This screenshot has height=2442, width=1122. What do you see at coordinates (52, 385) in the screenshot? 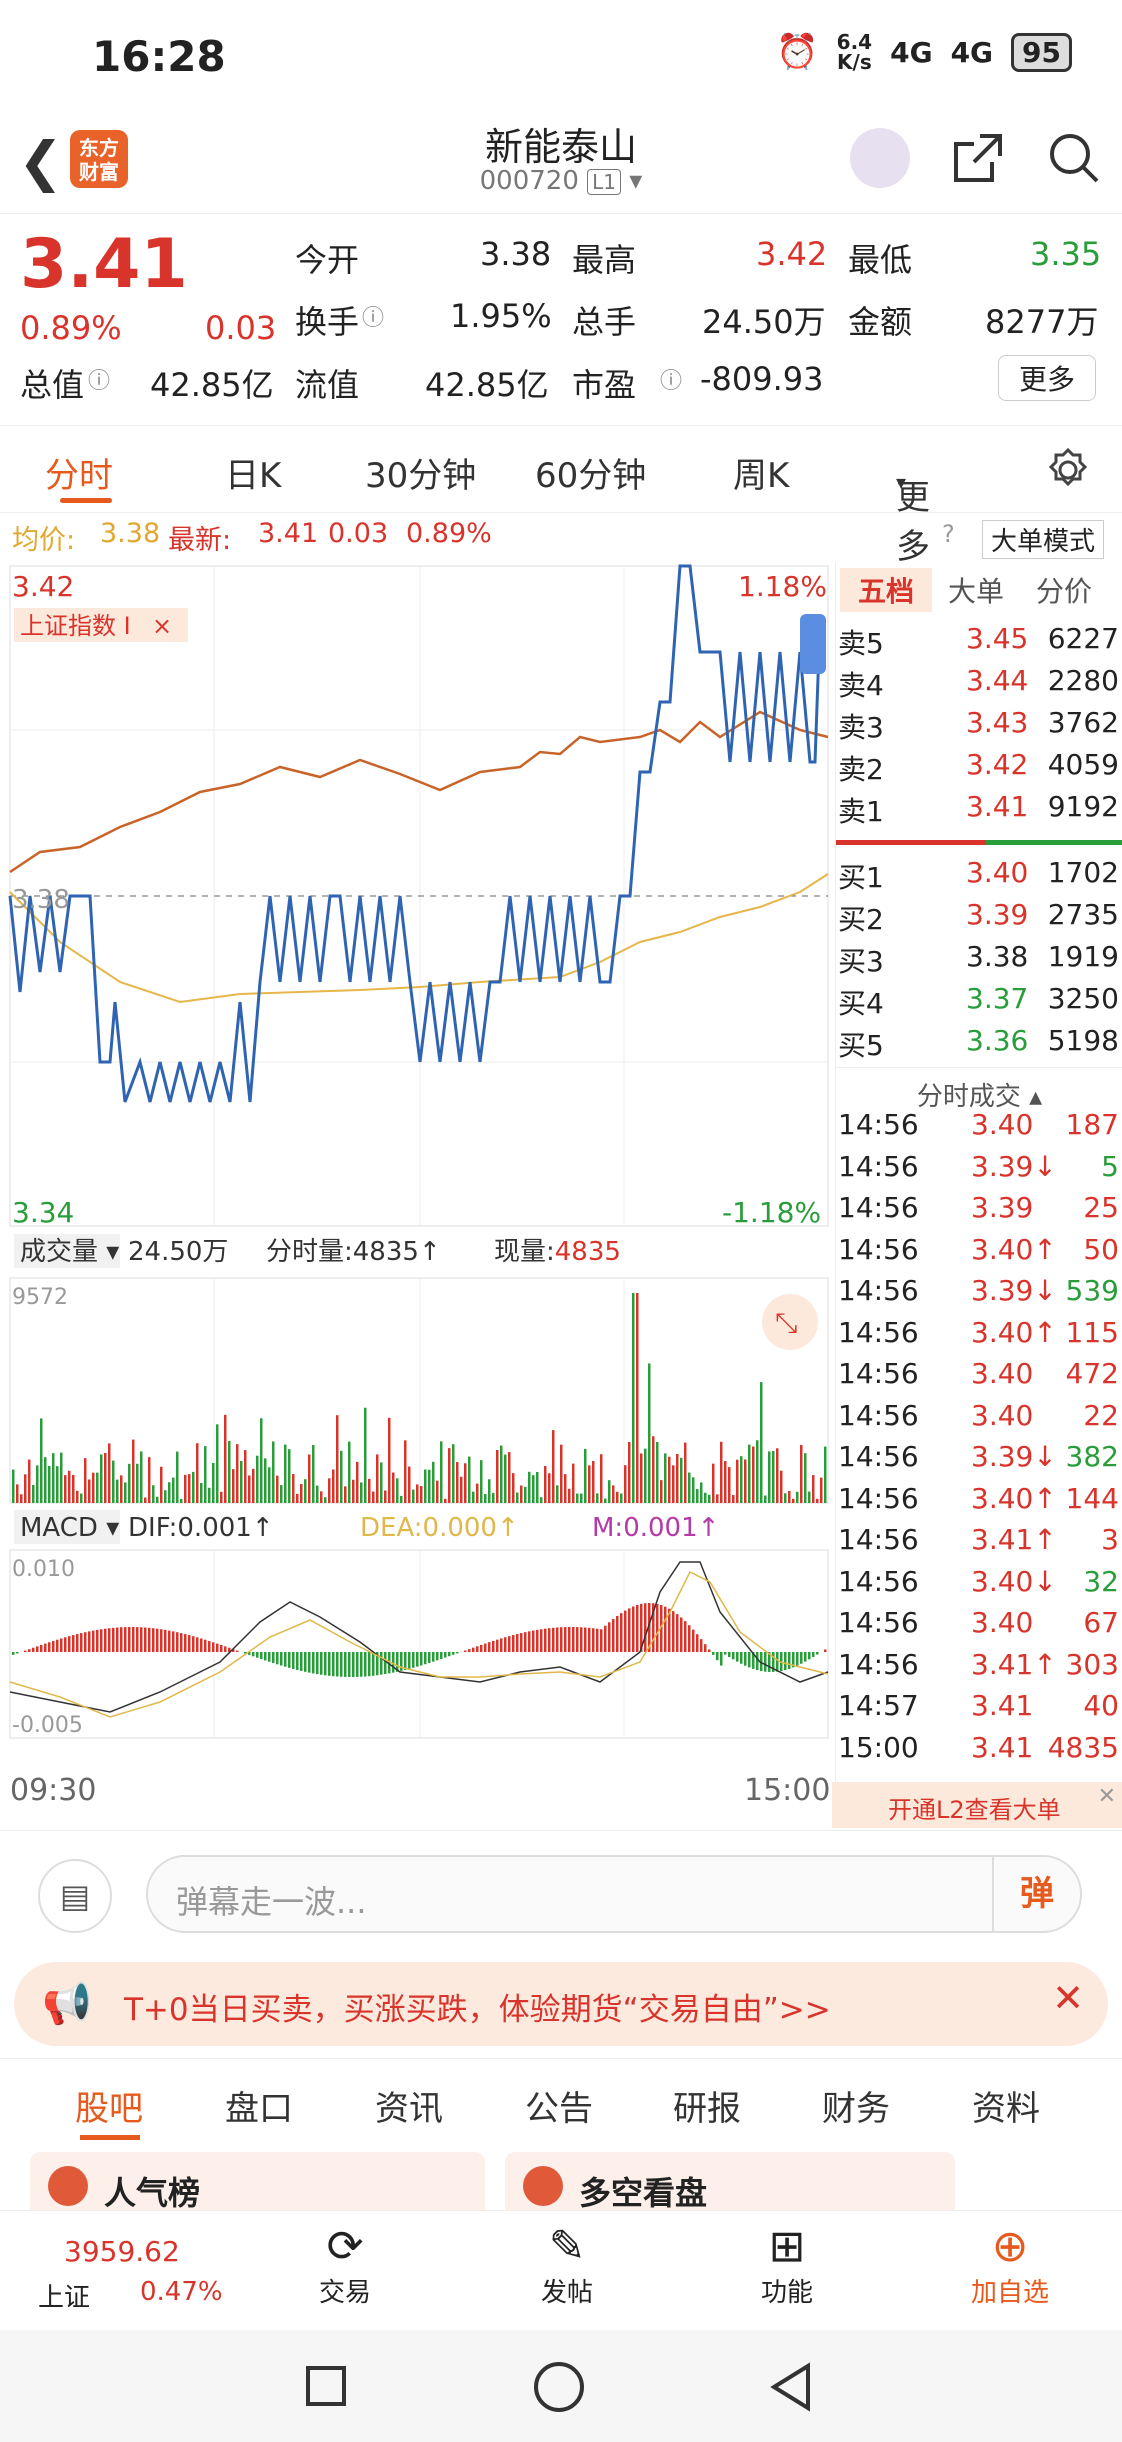
I see `cap-label: 总值` at bounding box center [52, 385].